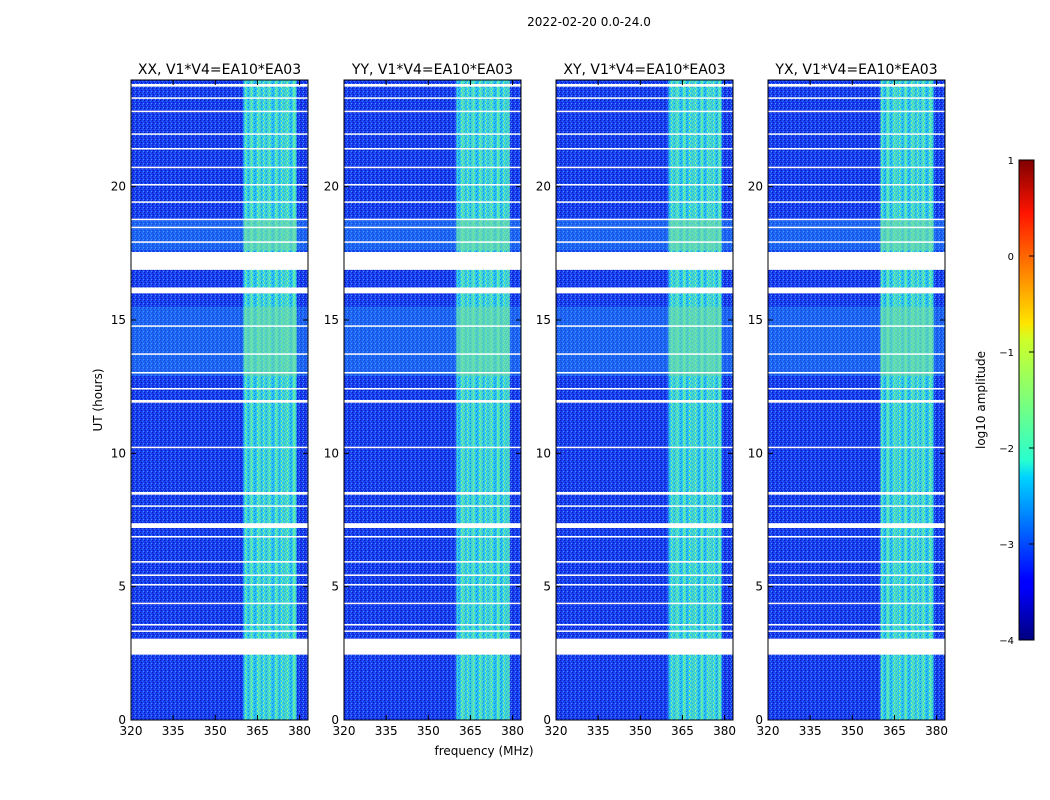 This screenshot has height=800, width=1050. I want to click on panel-title: XY, V1*V4=EA10*EA03, so click(644, 70).